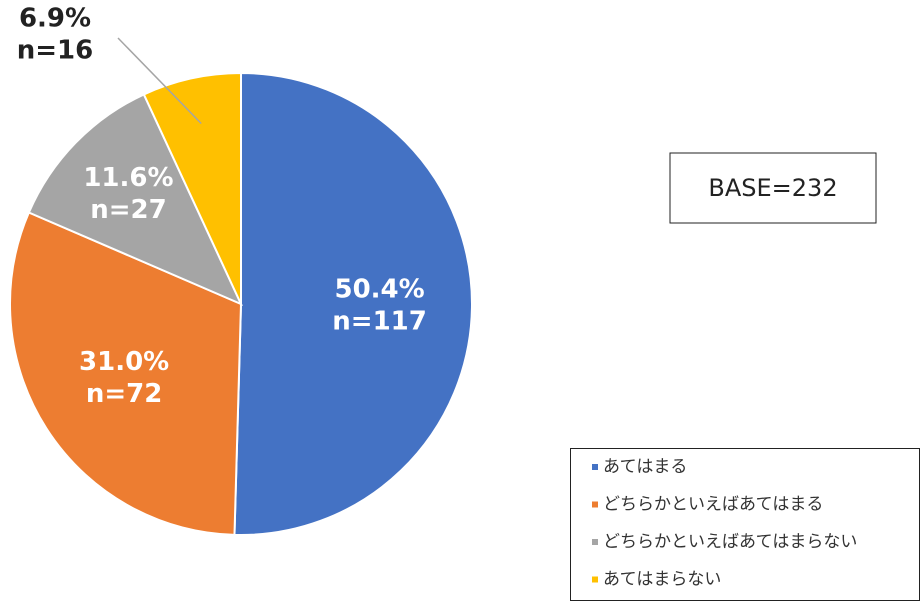 The image size is (920, 605). What do you see at coordinates (128, 178) in the screenshot?
I see `data-label: 11.6%` at bounding box center [128, 178].